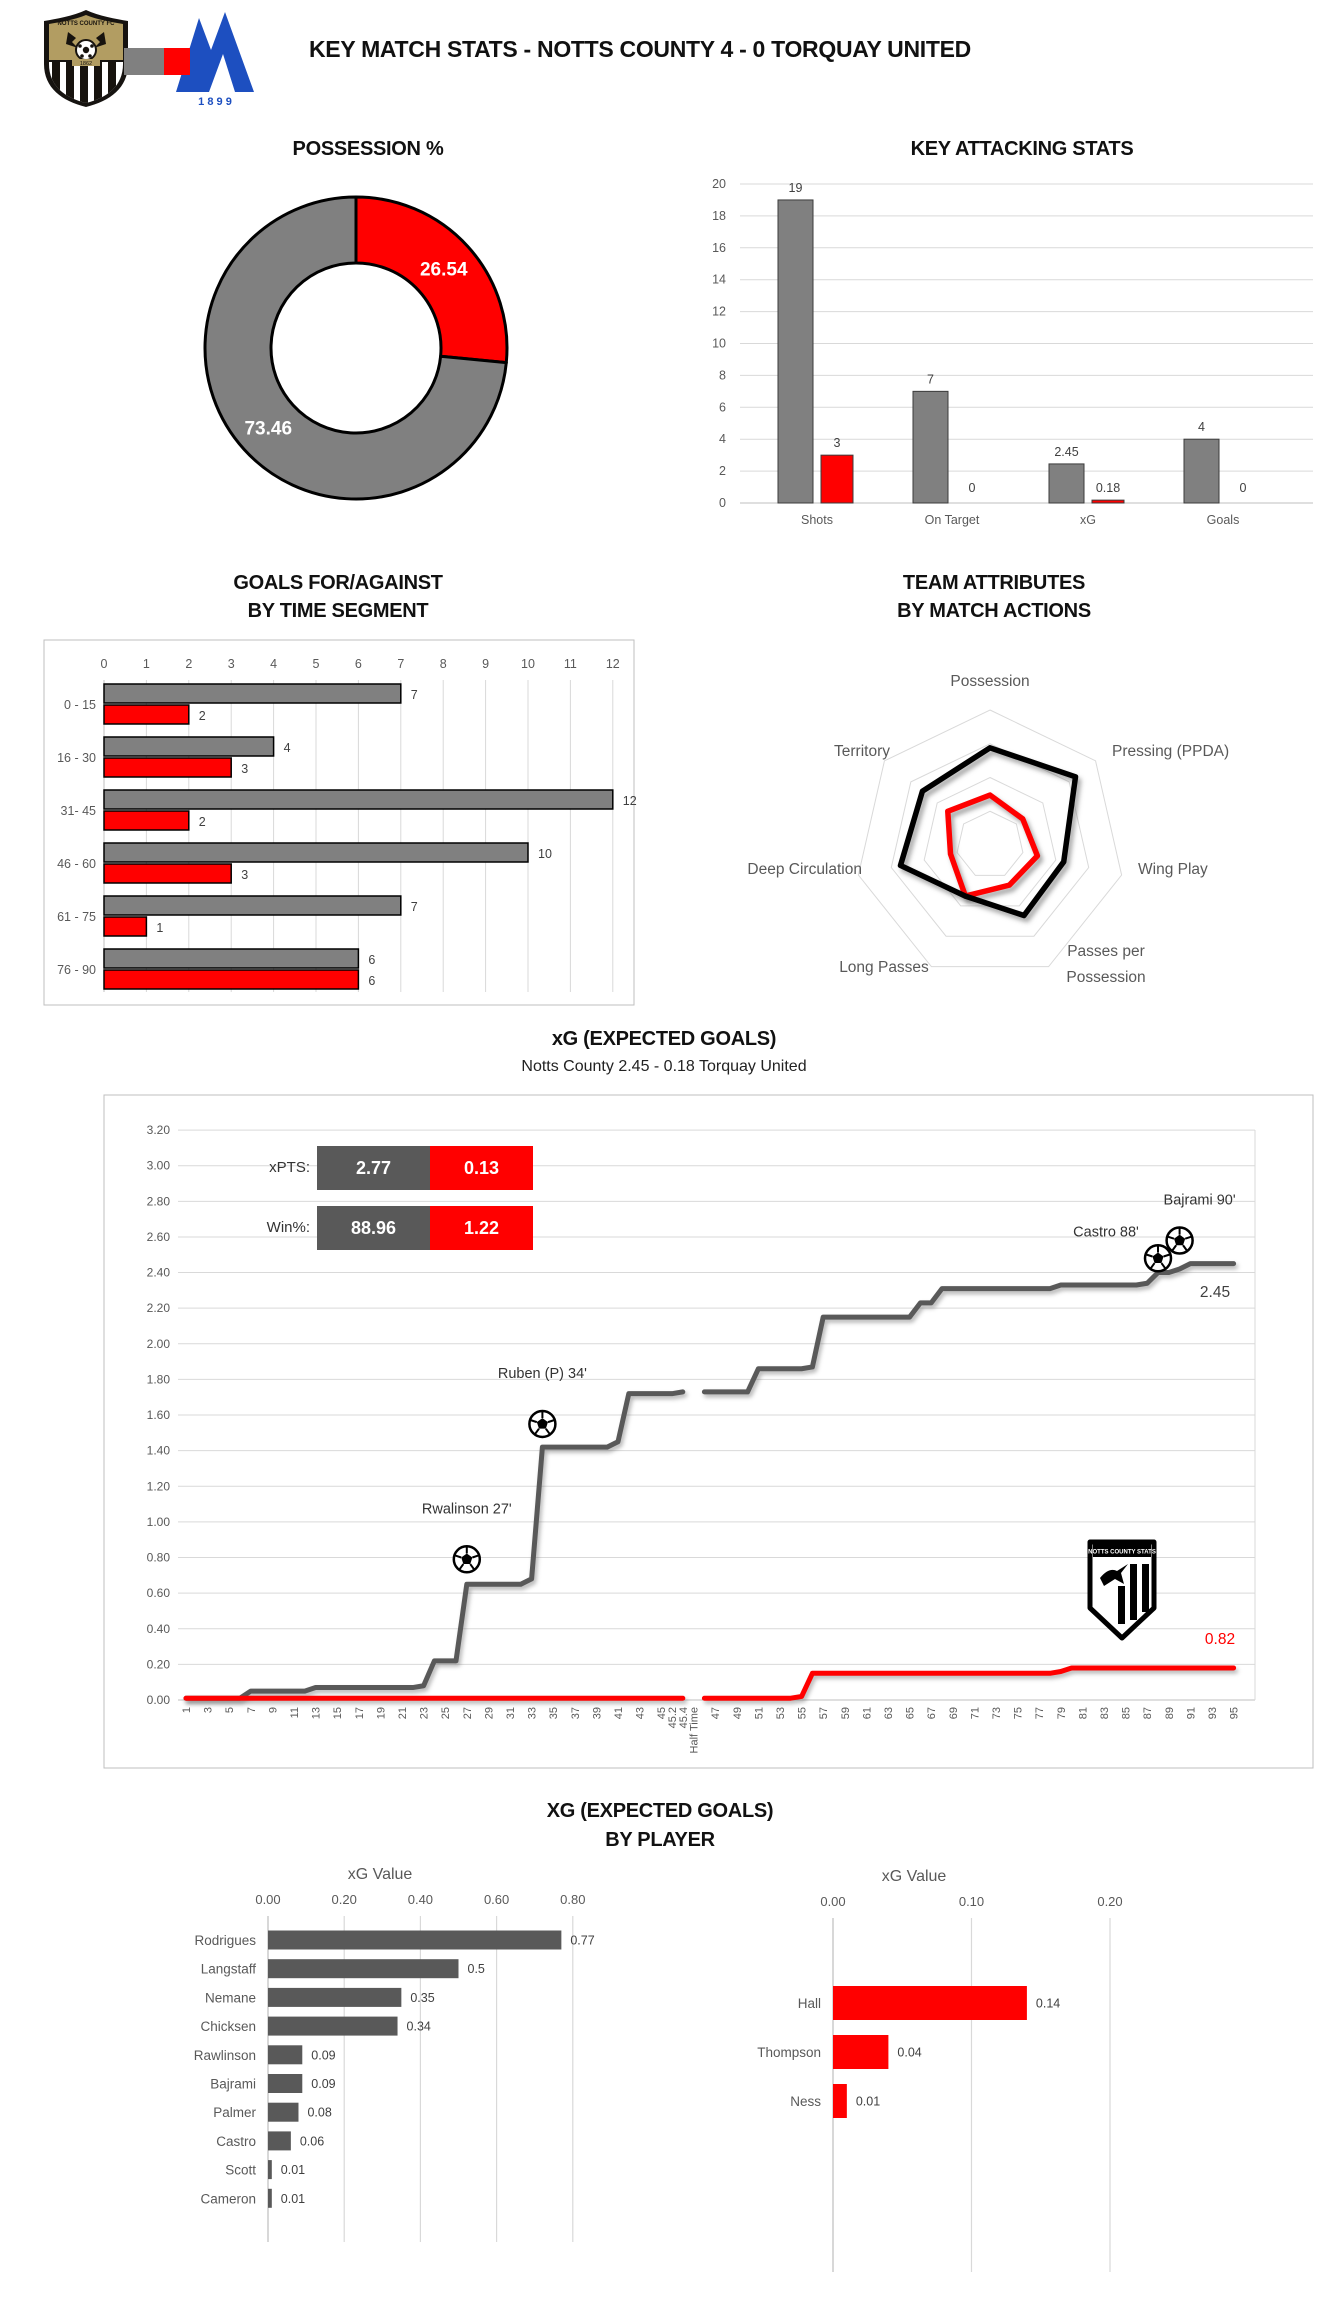 The height and width of the screenshot is (2305, 1335). What do you see at coordinates (358, 799) in the screenshot?
I see `bar-for-31- 45` at bounding box center [358, 799].